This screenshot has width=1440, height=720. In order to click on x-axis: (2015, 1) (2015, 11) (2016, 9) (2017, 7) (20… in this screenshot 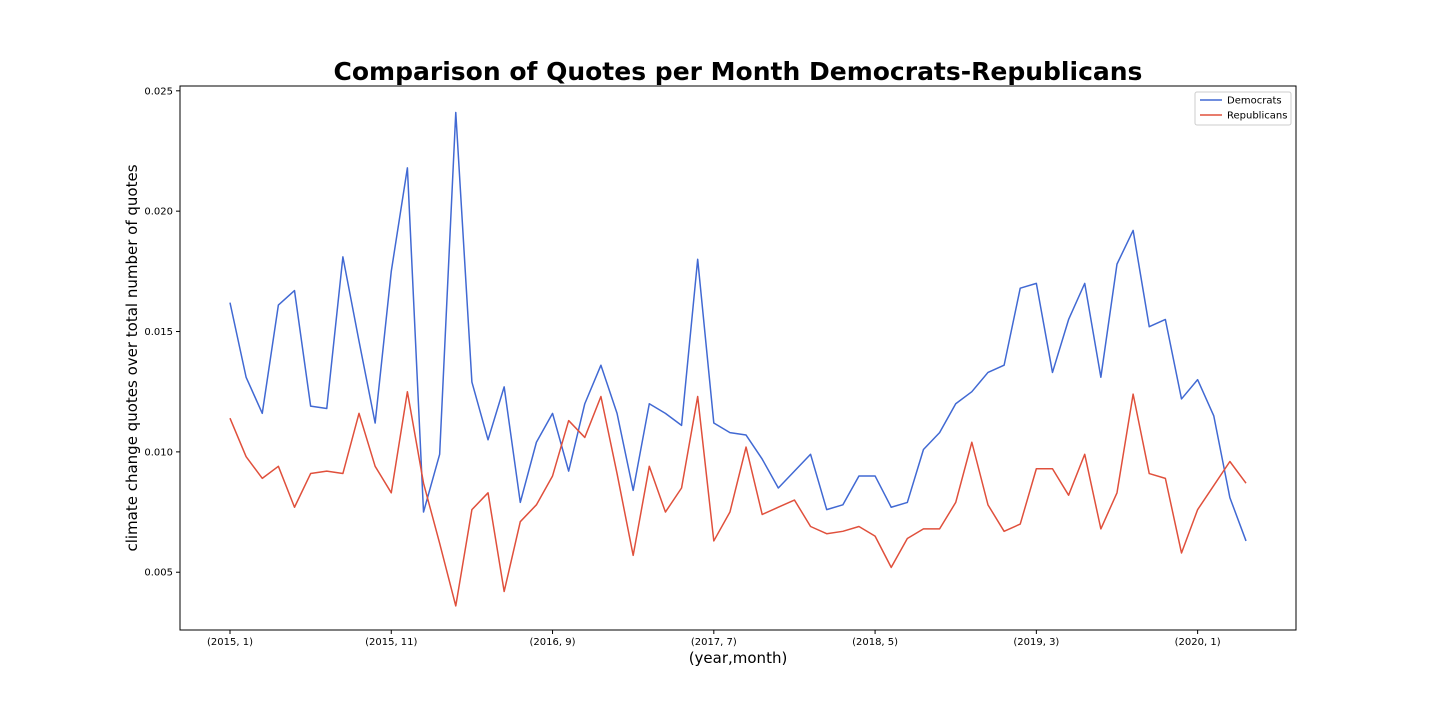, I will do `click(714, 639)`.